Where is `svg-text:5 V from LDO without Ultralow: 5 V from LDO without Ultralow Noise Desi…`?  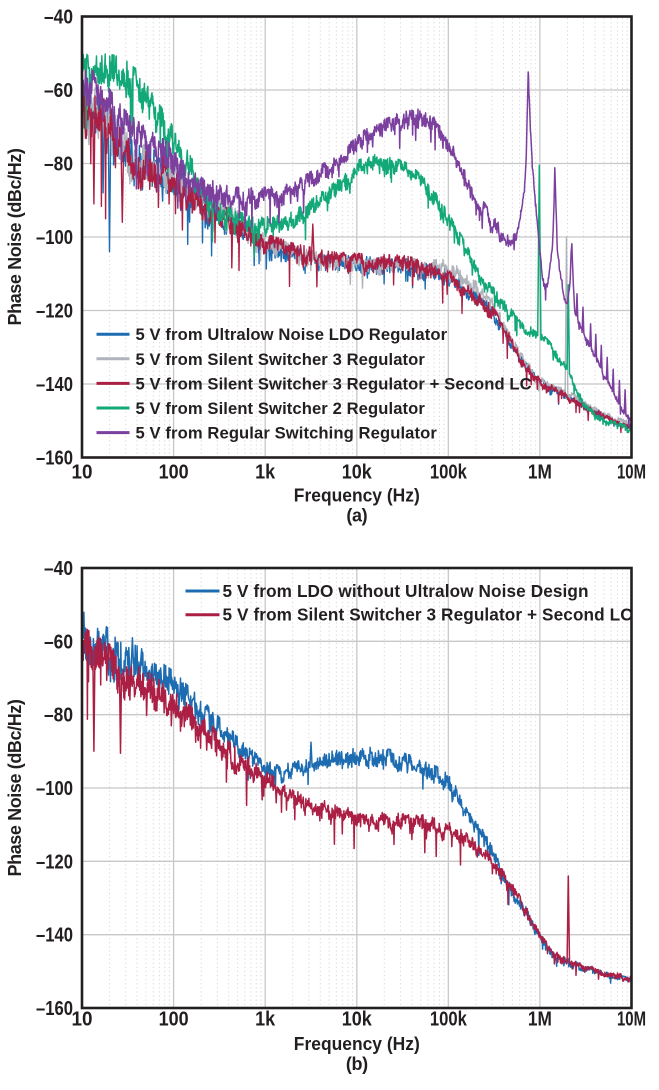 svg-text:5 V from LDO without Ultralow: 5 V from LDO without Ultralow Noise Desi… is located at coordinates (406, 591).